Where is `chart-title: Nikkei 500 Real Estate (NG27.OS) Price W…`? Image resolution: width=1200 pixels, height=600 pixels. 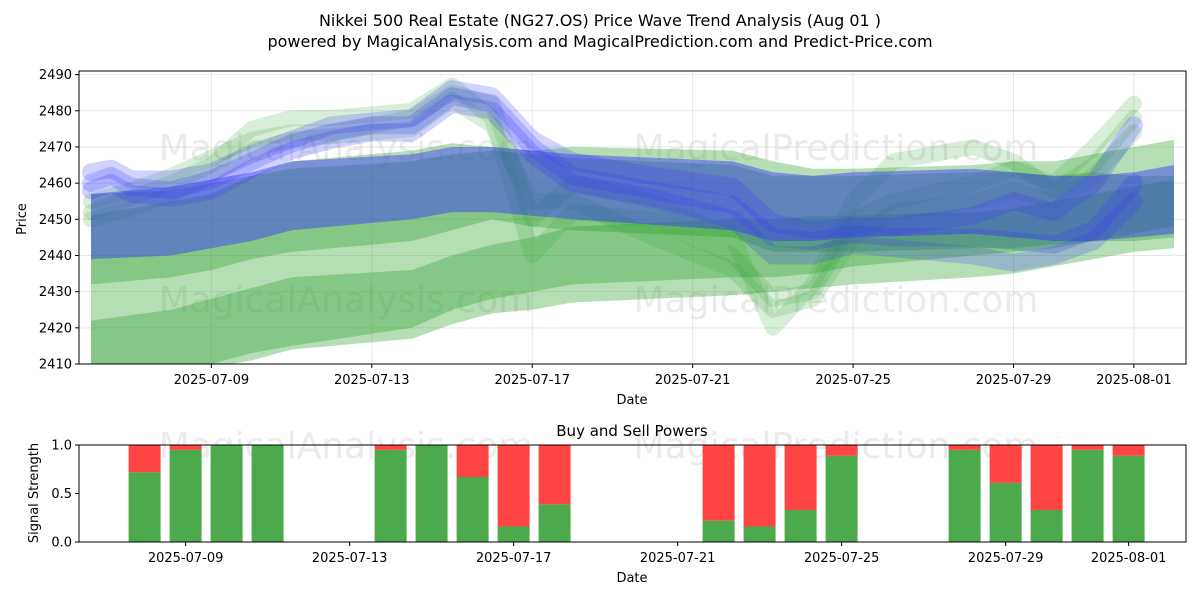
chart-title: Nikkei 500 Real Estate (NG27.OS) Price W… is located at coordinates (600, 20).